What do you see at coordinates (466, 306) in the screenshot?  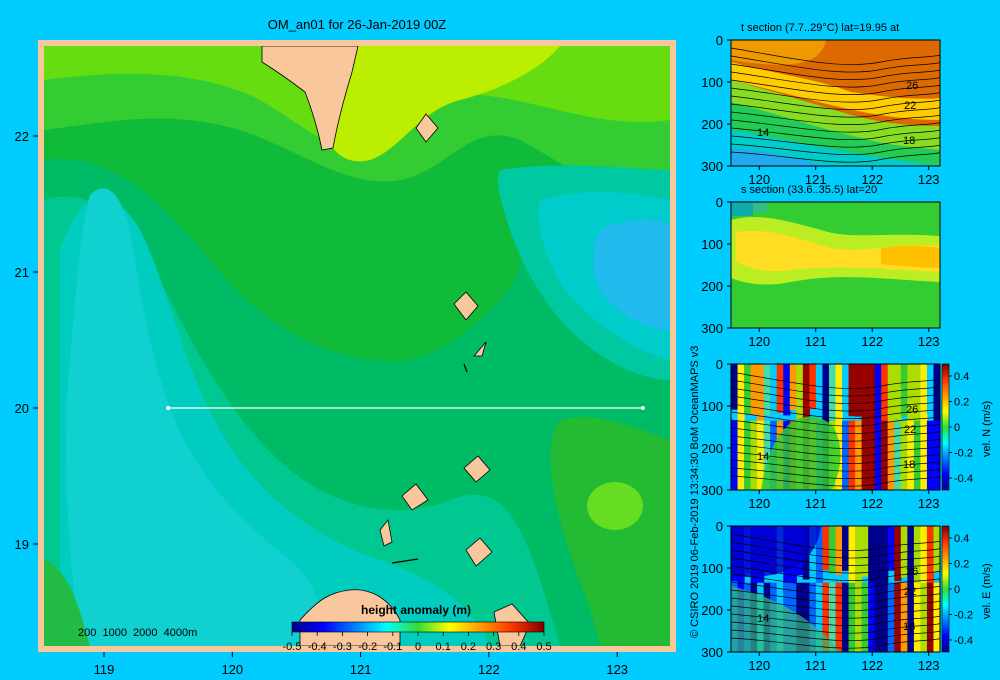 I see `land-island-b` at bounding box center [466, 306].